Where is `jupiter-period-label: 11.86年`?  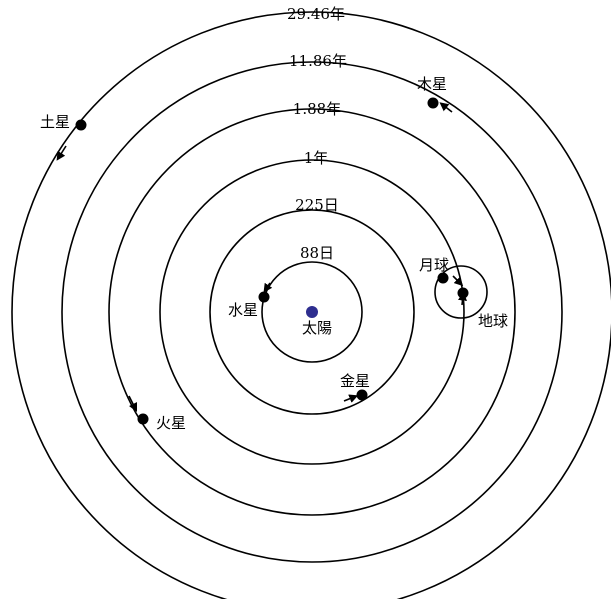
jupiter-period-label: 11.86年 is located at coordinates (318, 61).